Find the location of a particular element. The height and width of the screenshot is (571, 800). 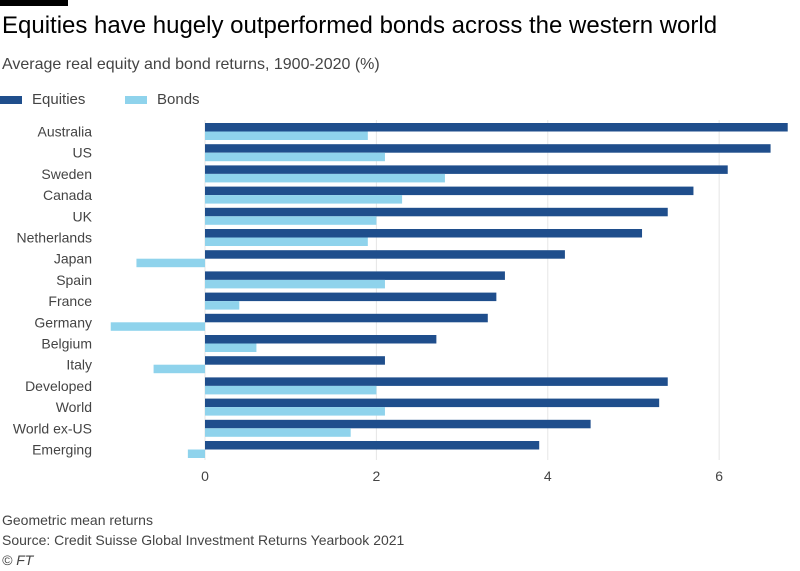

category-label: Sweden is located at coordinates (66, 174).